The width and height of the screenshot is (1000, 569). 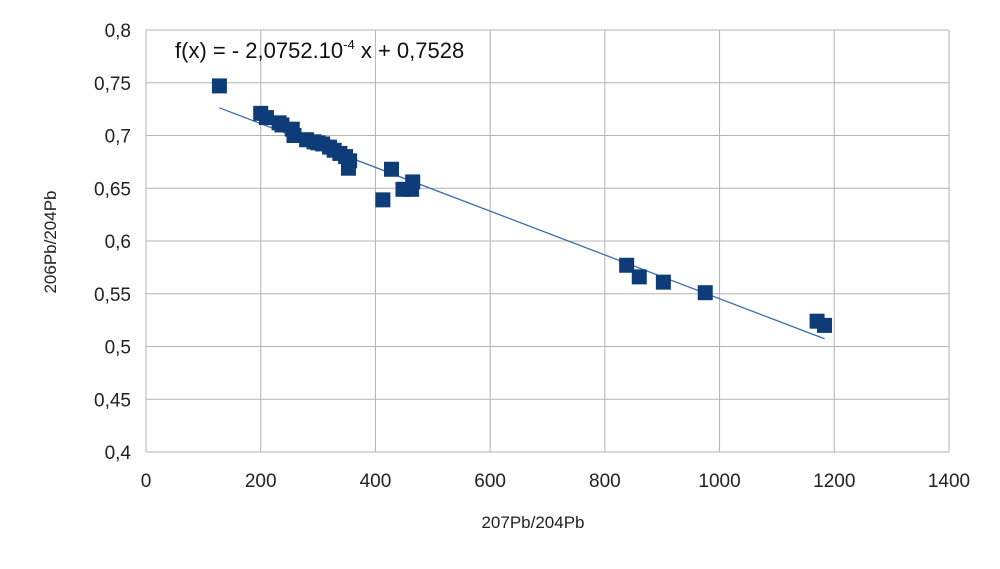 I want to click on x-tick-label: 200, so click(x=261, y=481).